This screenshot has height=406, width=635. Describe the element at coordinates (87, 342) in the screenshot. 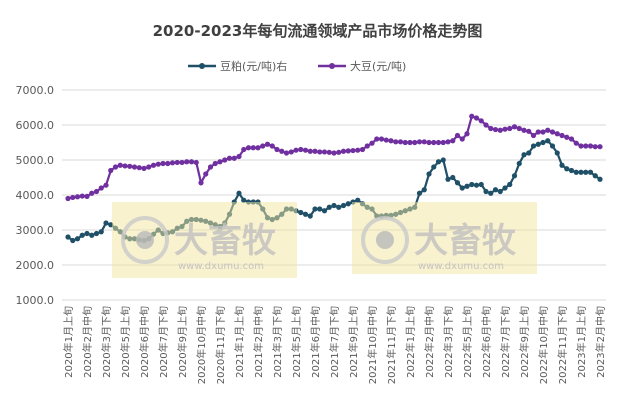

I see `x-tick-label: 2020年2月中旬` at that location.